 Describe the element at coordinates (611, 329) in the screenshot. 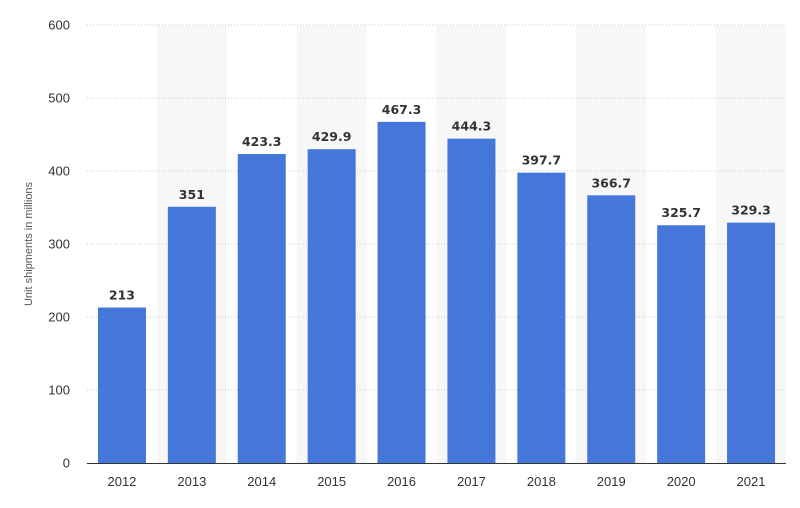

I see `bar-2019` at that location.